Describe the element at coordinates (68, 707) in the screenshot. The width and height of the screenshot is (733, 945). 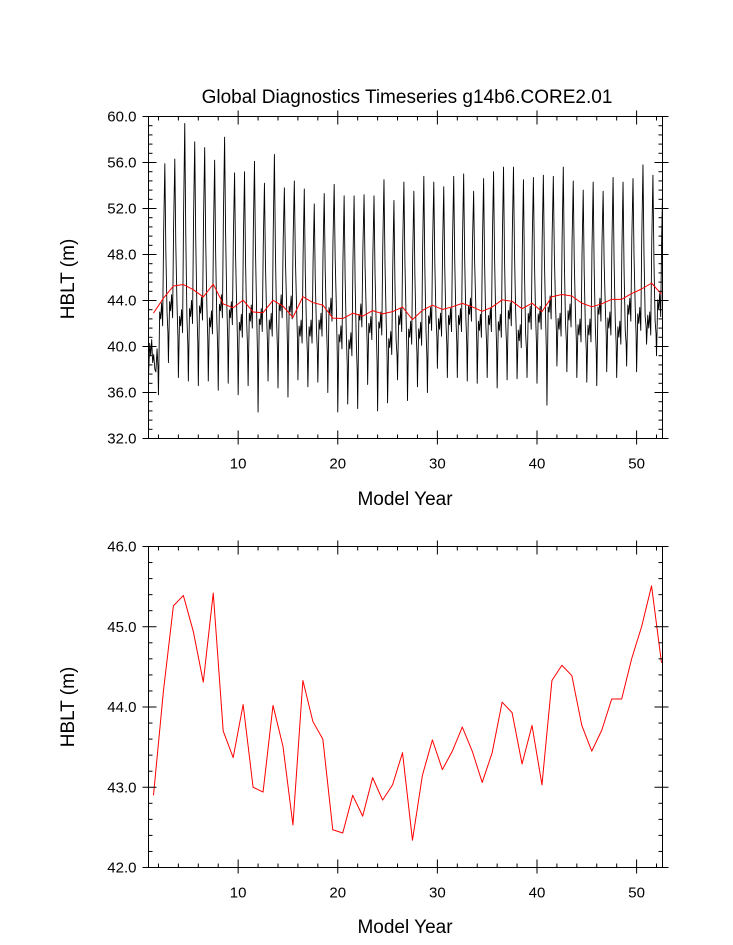
I see `bottom-y-axis-title: HBLT (m)` at that location.